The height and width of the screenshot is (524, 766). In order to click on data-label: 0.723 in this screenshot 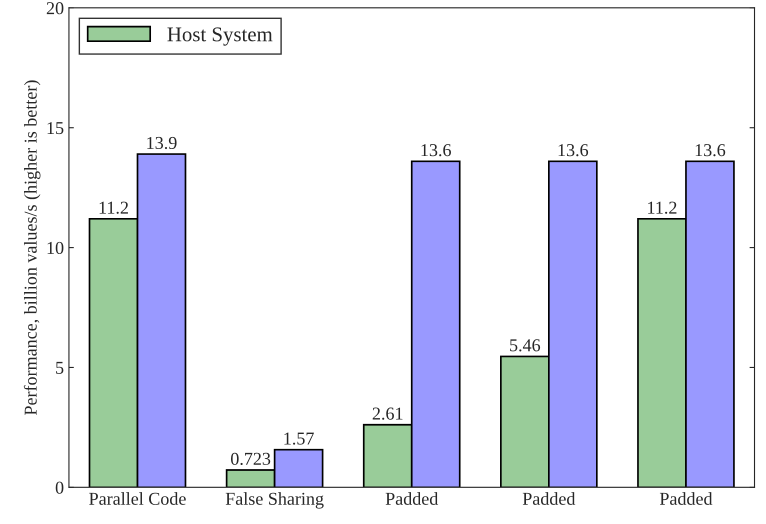, I will do `click(250, 459)`.